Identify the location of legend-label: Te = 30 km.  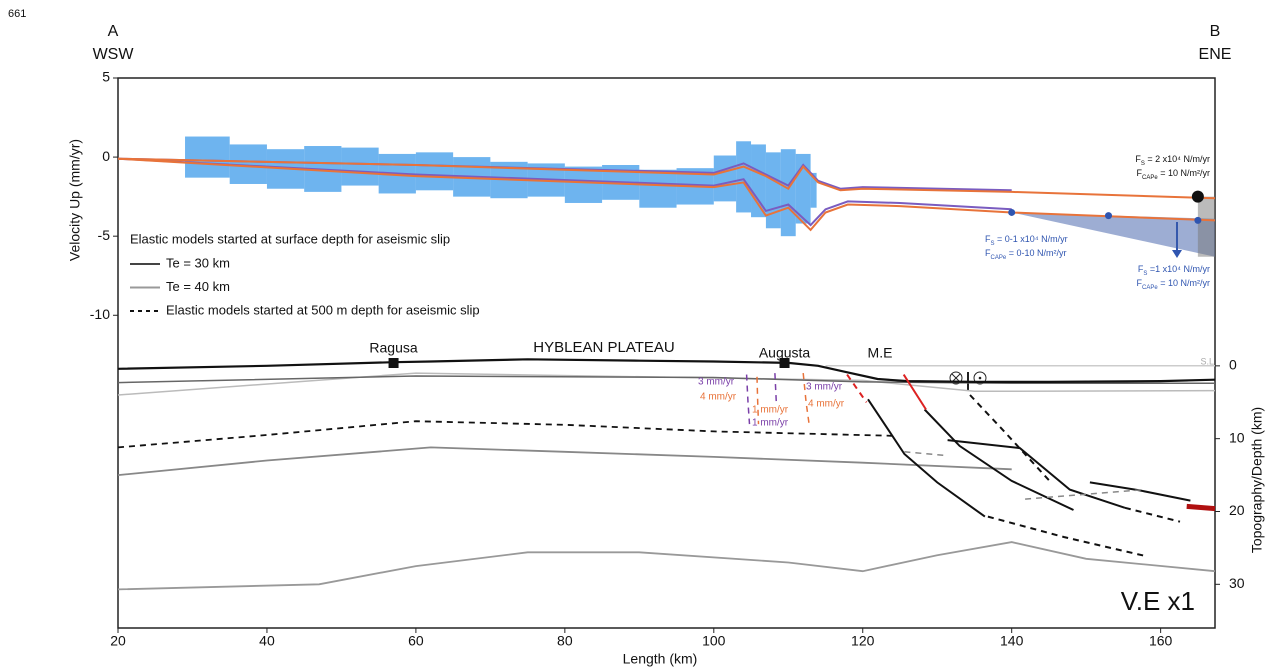
(198, 262).